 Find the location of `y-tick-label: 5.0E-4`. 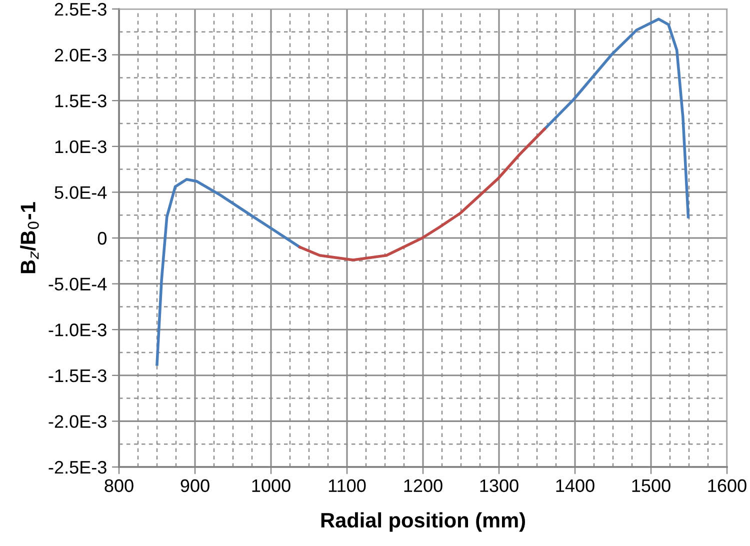

y-tick-label: 5.0E-4 is located at coordinates (80, 192).